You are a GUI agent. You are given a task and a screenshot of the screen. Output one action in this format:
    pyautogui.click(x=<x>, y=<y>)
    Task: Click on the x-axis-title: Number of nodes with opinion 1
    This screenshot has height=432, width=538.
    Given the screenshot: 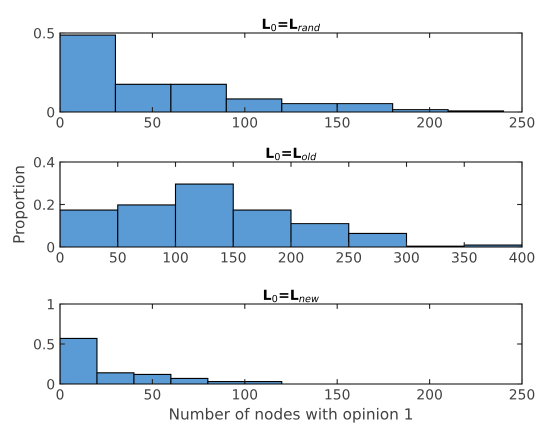 What is the action you would take?
    pyautogui.click(x=291, y=415)
    